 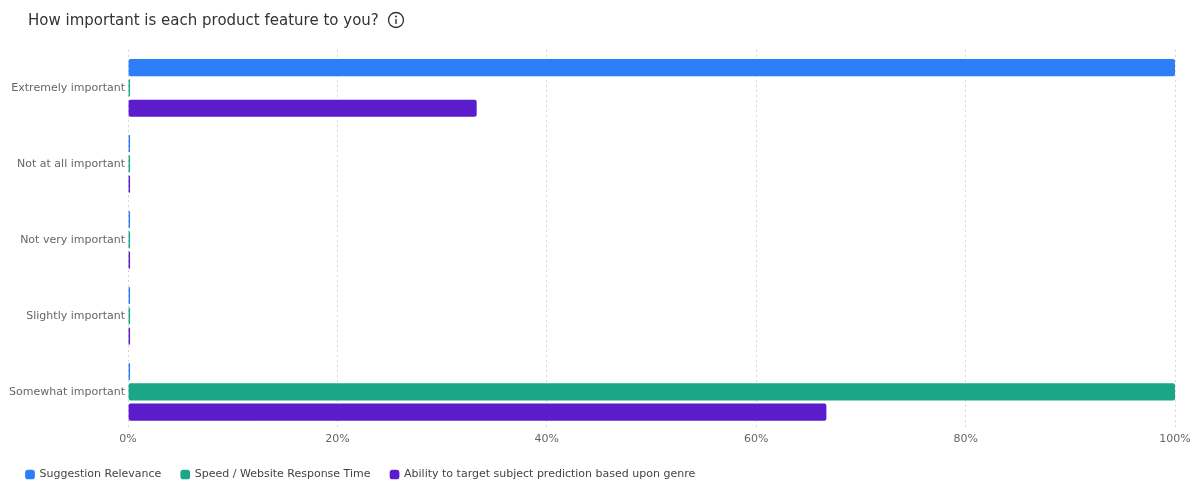 I want to click on x-tick-label: 40%, so click(x=547, y=439).